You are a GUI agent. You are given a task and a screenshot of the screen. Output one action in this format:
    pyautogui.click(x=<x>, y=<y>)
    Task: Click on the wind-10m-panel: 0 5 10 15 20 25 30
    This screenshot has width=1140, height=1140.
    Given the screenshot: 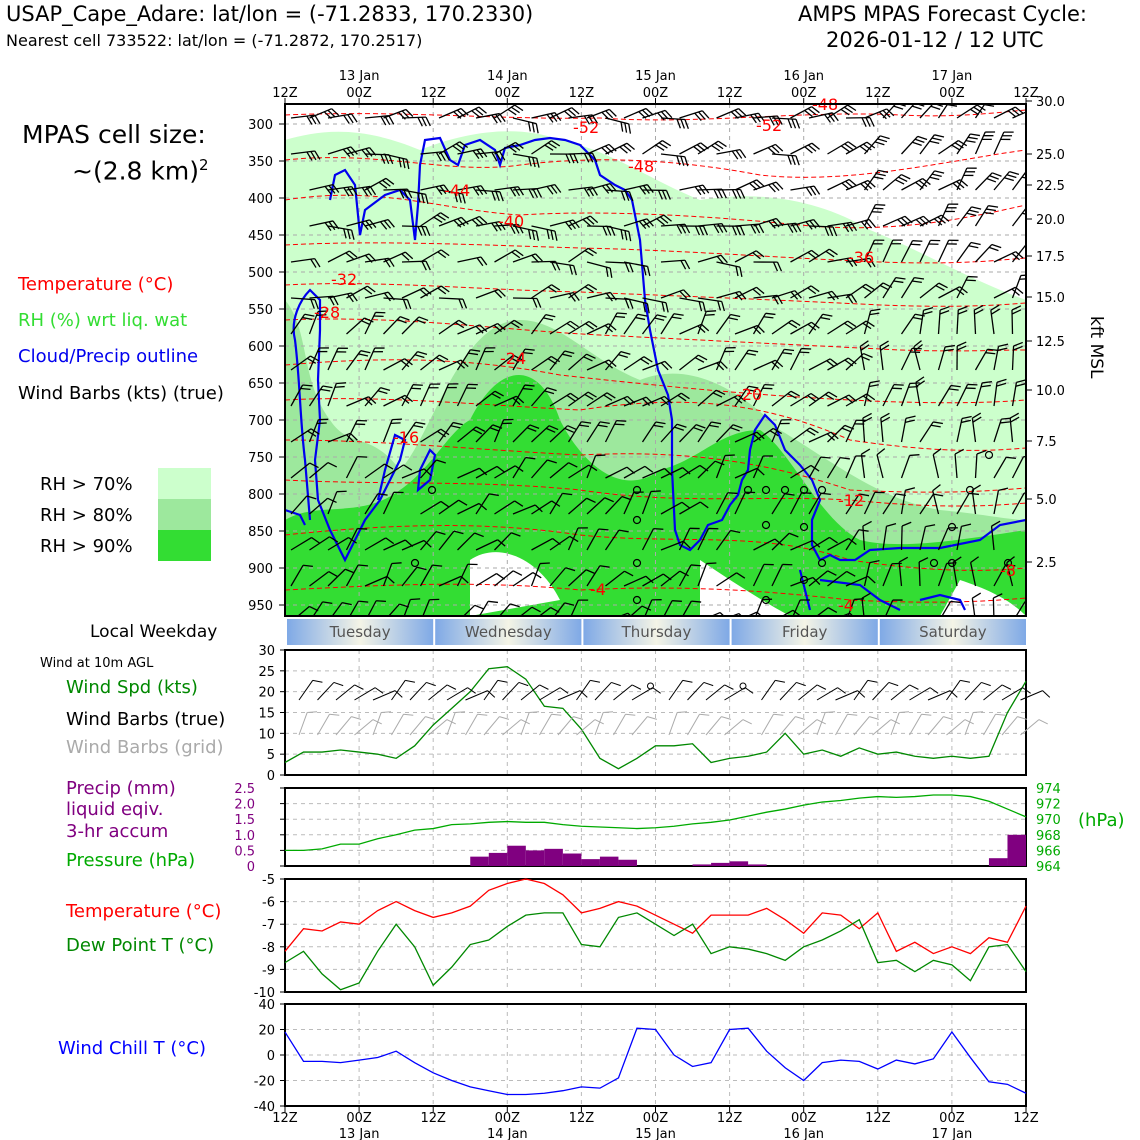 What is the action you would take?
    pyautogui.click(x=654, y=714)
    